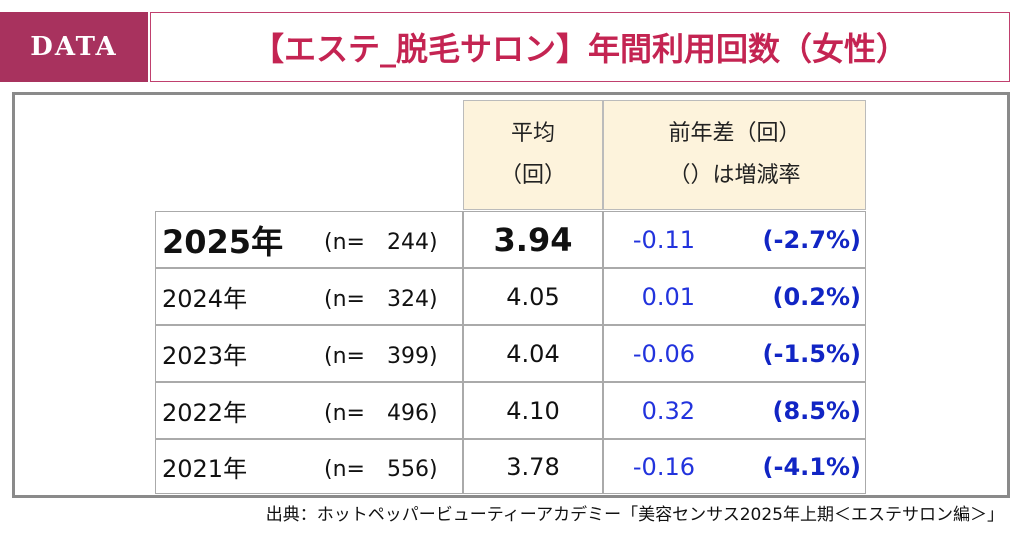 The width and height of the screenshot is (1024, 538). What do you see at coordinates (309, 239) in the screenshot?
I see `row-label: 2025年 (n= 244)` at bounding box center [309, 239].